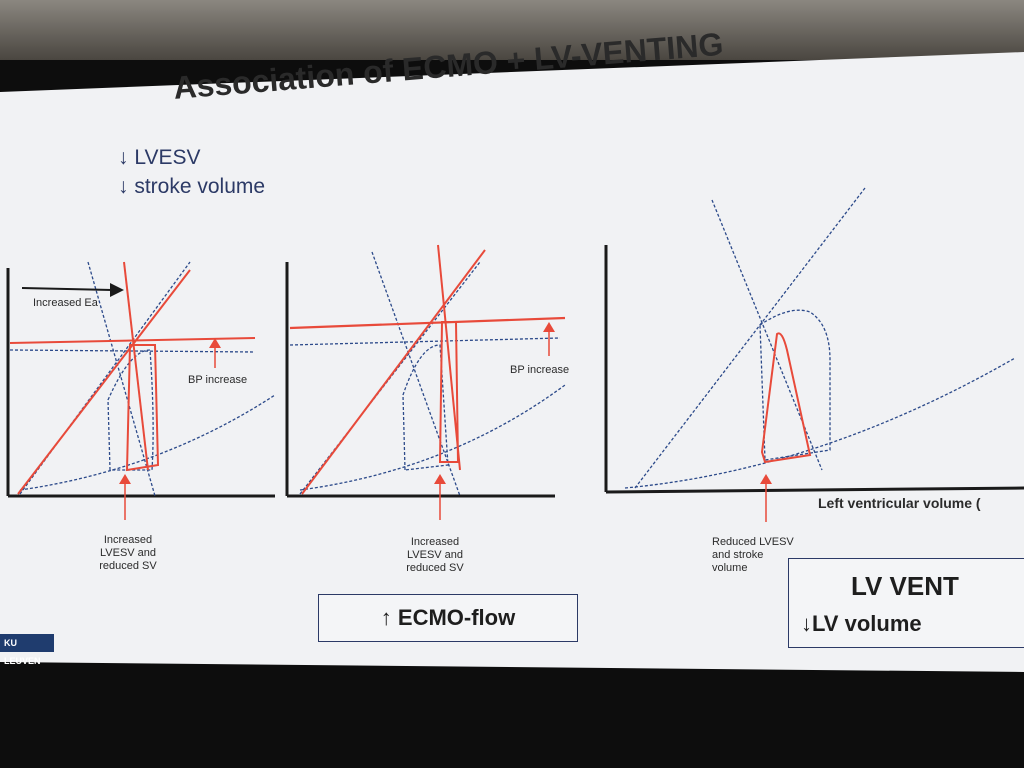  Describe the element at coordinates (159, 157) in the screenshot. I see `note-lvesv: ↓ LVESV` at that location.